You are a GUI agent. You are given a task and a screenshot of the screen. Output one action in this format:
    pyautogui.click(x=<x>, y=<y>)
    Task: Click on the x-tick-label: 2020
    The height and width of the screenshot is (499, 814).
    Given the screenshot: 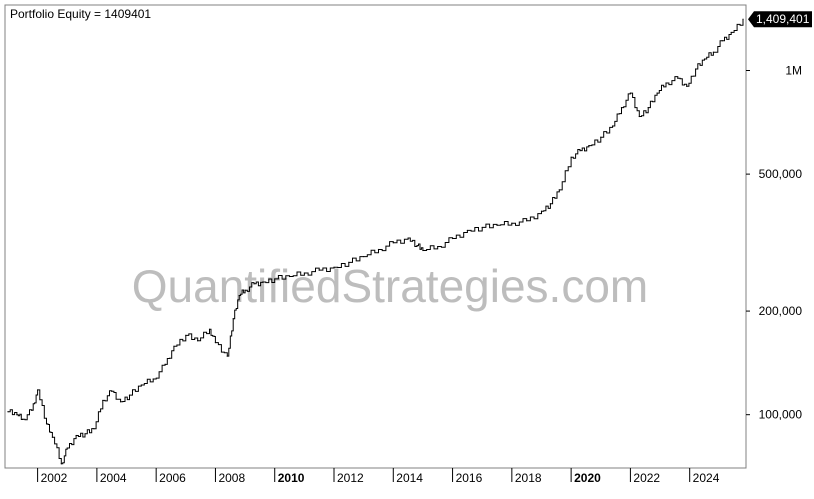 What is the action you would take?
    pyautogui.click(x=587, y=478)
    